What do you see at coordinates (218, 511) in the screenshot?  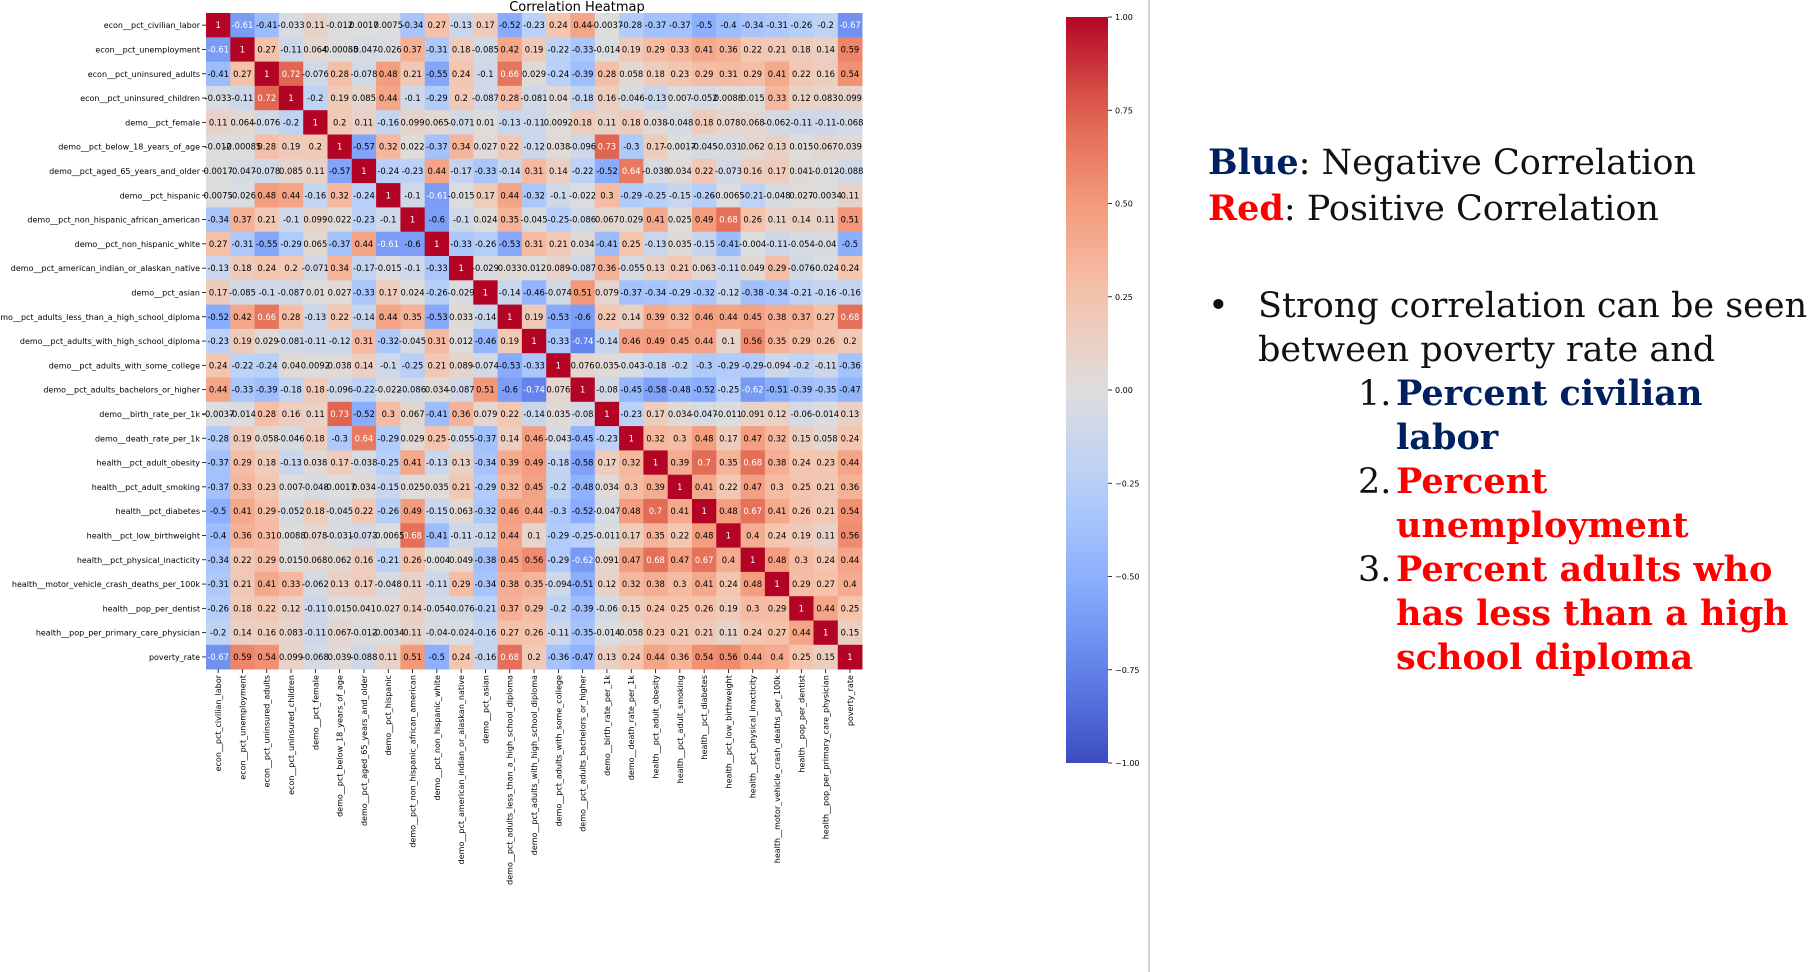 I see `cell-value-label: -0.5` at bounding box center [218, 511].